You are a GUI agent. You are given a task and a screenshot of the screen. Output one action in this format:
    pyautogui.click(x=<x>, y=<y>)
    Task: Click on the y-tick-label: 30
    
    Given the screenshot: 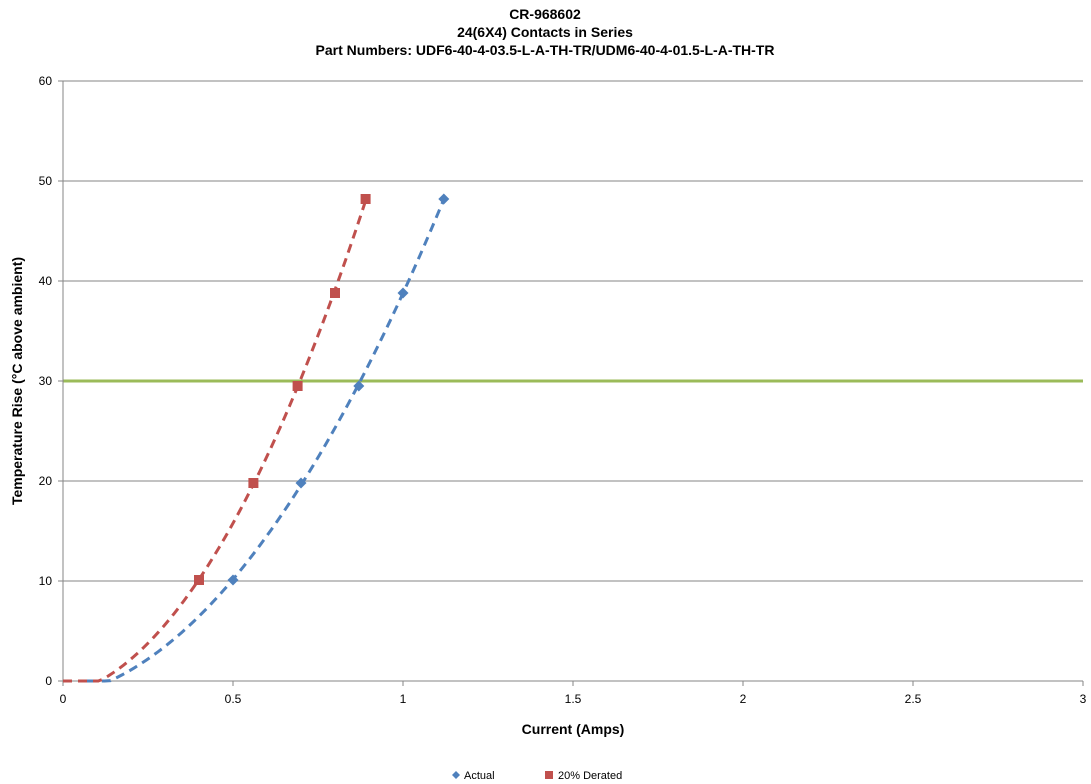 What is the action you would take?
    pyautogui.click(x=46, y=381)
    